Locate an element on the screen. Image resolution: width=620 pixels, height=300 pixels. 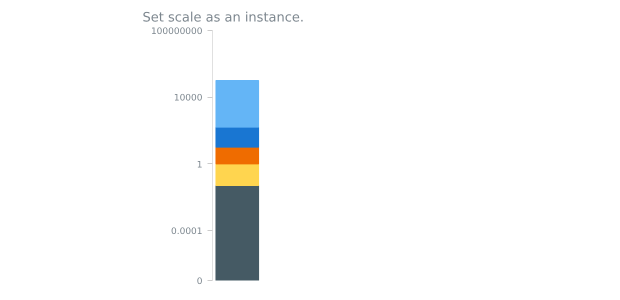
y-tick-label: 10000 is located at coordinates (188, 99).